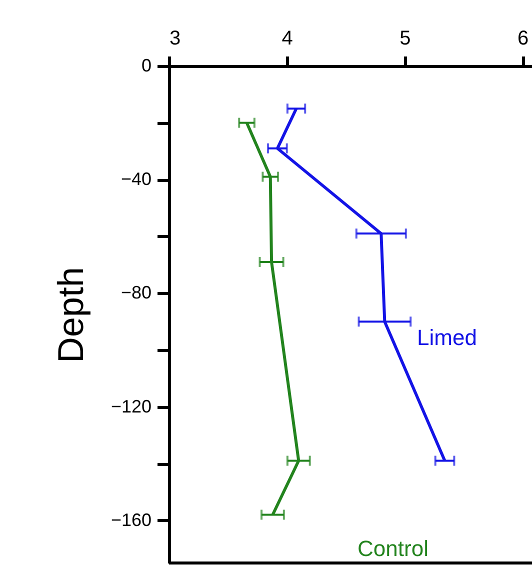  I want to click on y-tick-label: −40, so click(136, 179).